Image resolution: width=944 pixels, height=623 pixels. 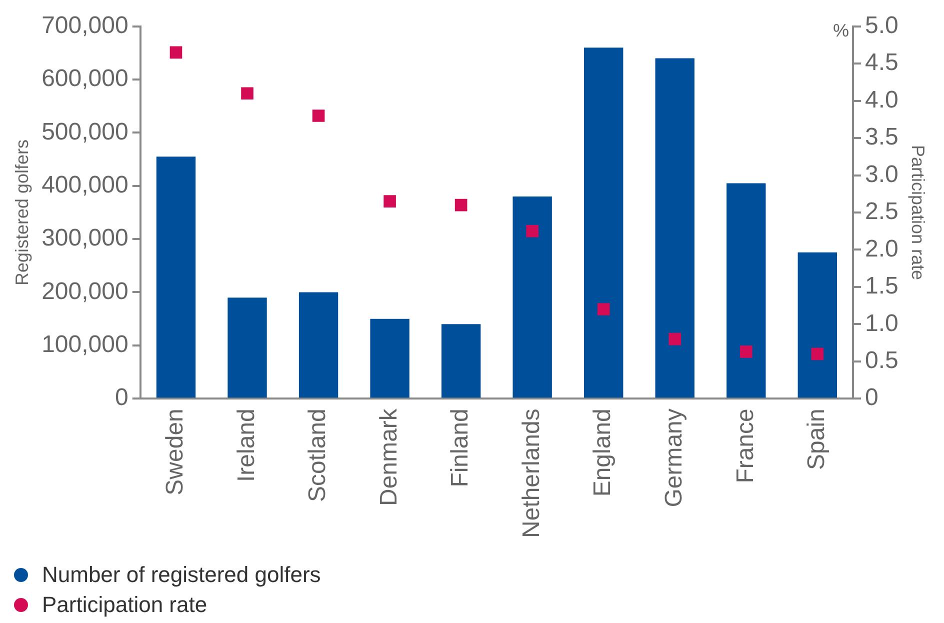 What do you see at coordinates (246, 445) in the screenshot?
I see `x-tick-label: Ireland` at bounding box center [246, 445].